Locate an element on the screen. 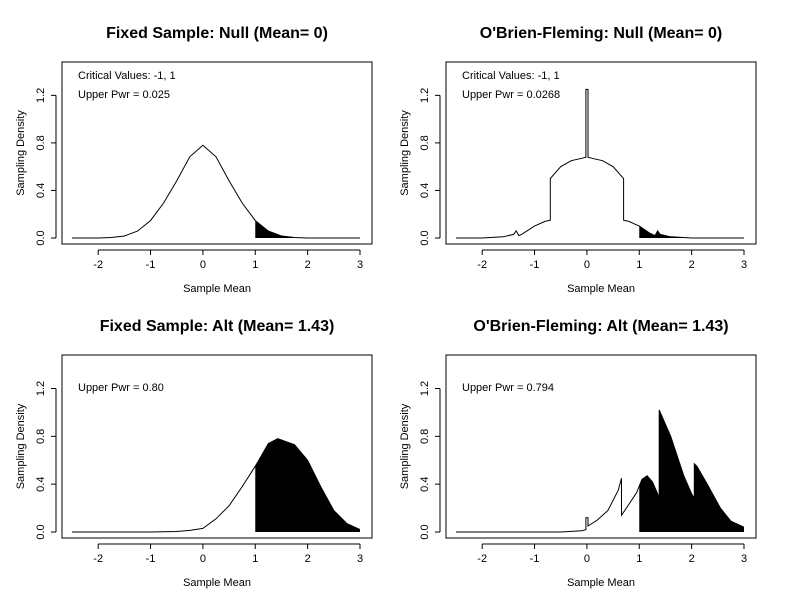 This screenshot has width=792, height=611. annotation-text: Upper Pwr = 0.0268 is located at coordinates (511, 95).